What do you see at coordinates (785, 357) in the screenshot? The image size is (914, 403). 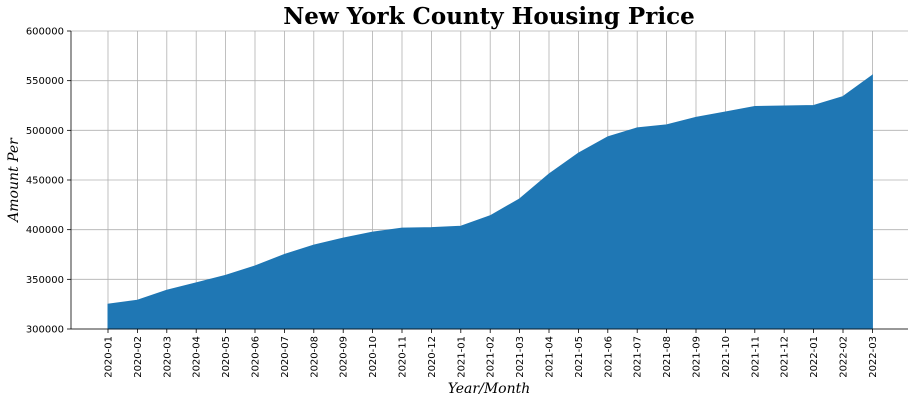 I see `x-tick-label: 2021-12` at bounding box center [785, 357].